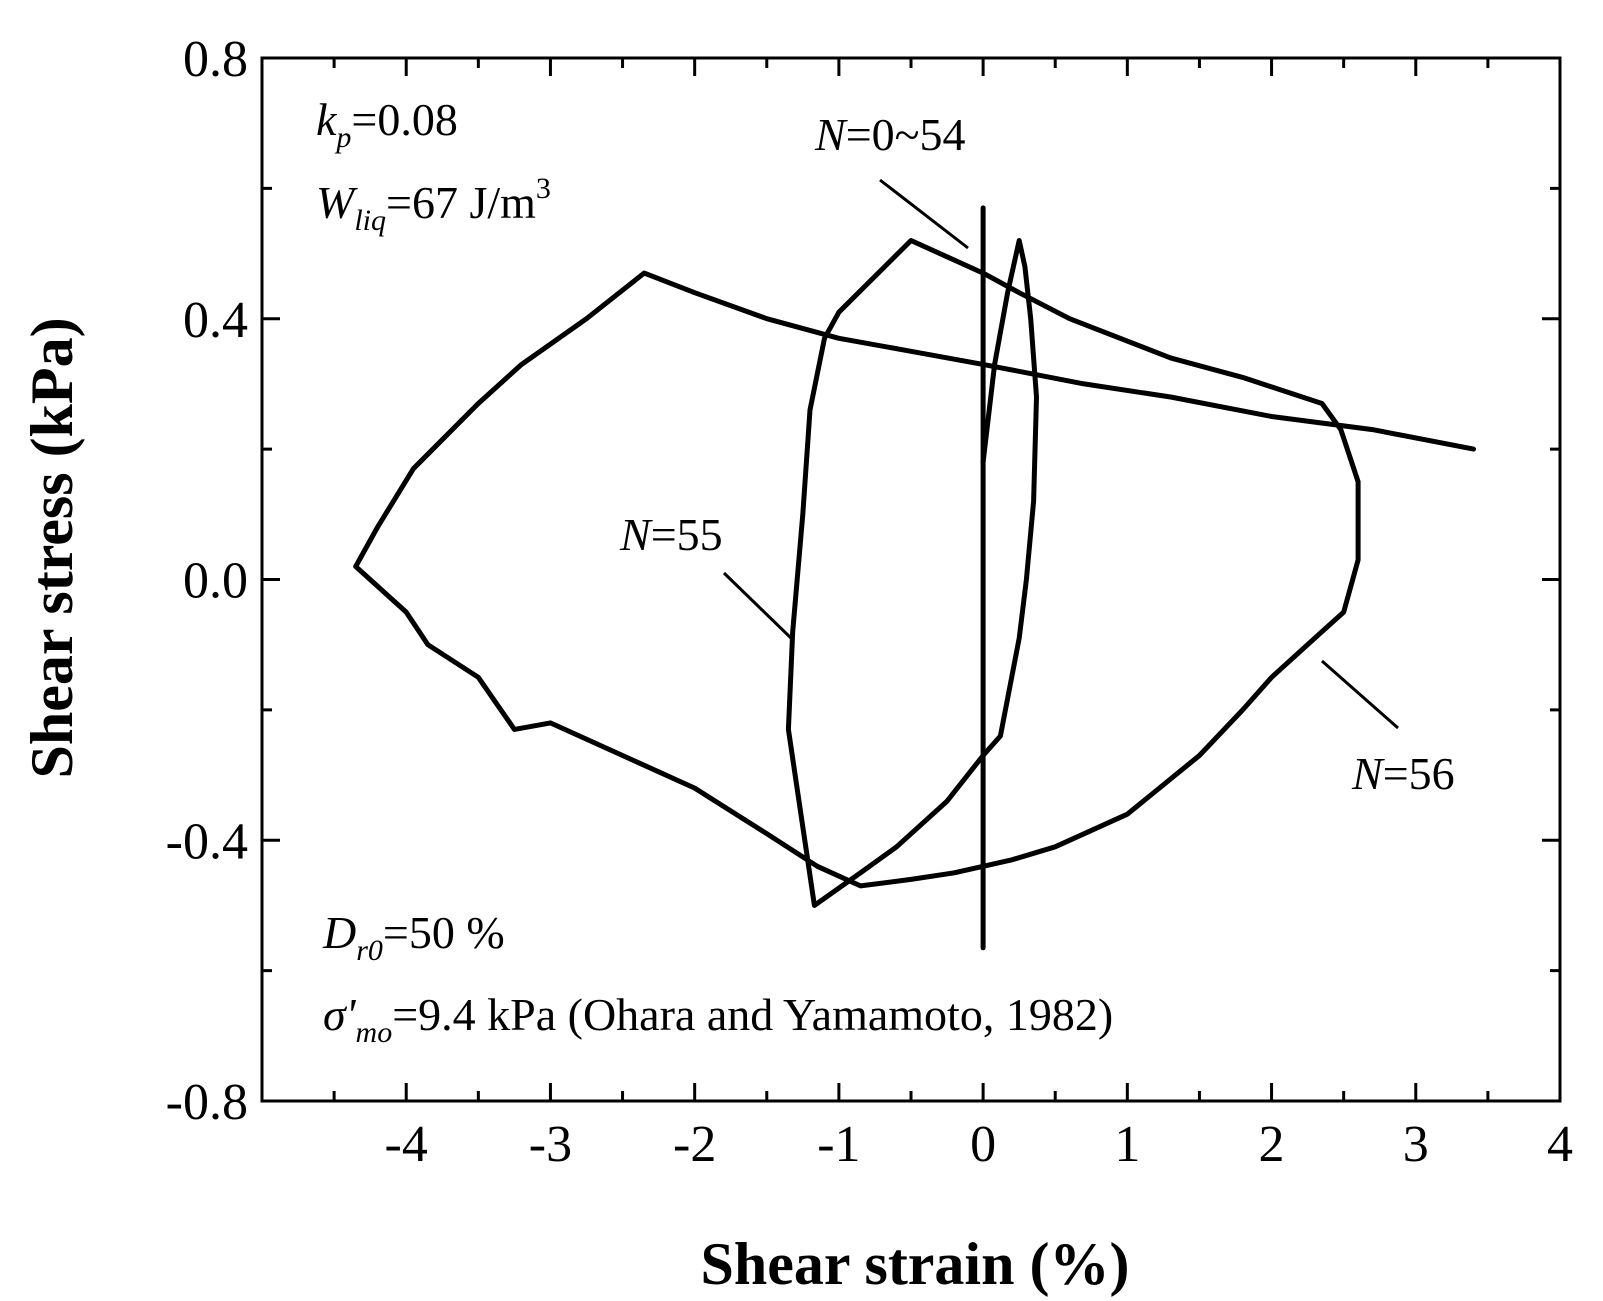  What do you see at coordinates (207, 841) in the screenshot?
I see `y-tick-label: -0.4` at bounding box center [207, 841].